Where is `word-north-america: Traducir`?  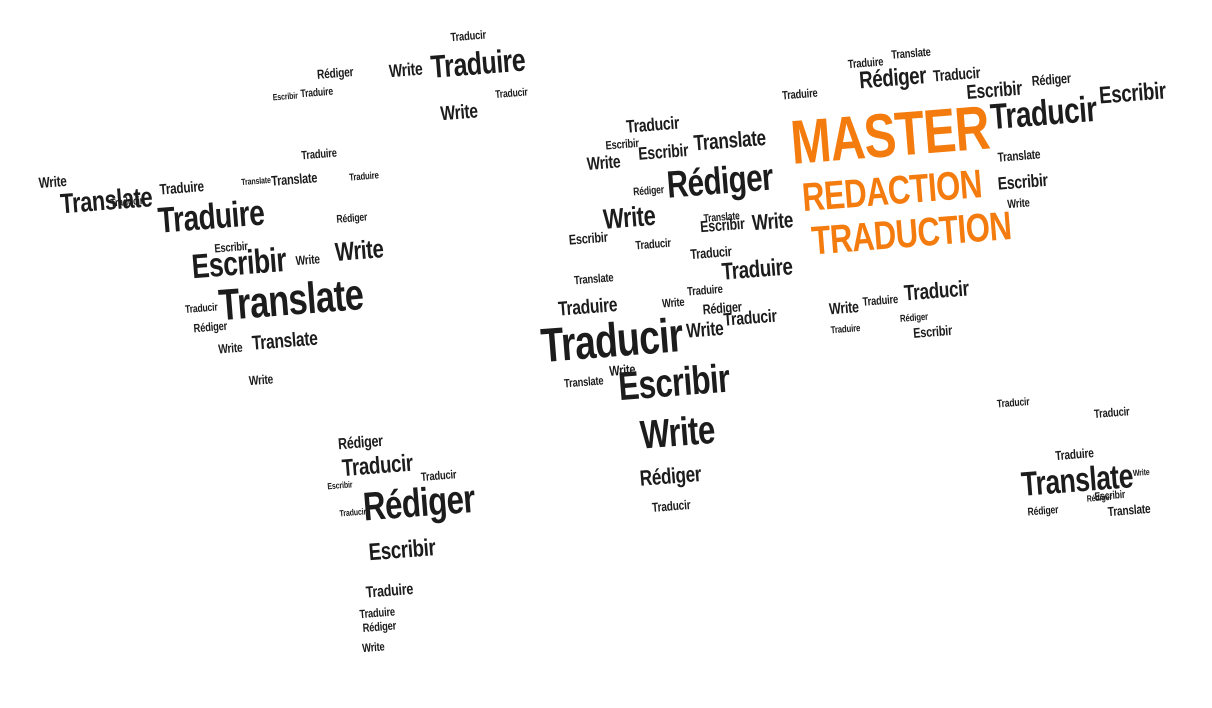 word-north-america: Traducir is located at coordinates (201, 308).